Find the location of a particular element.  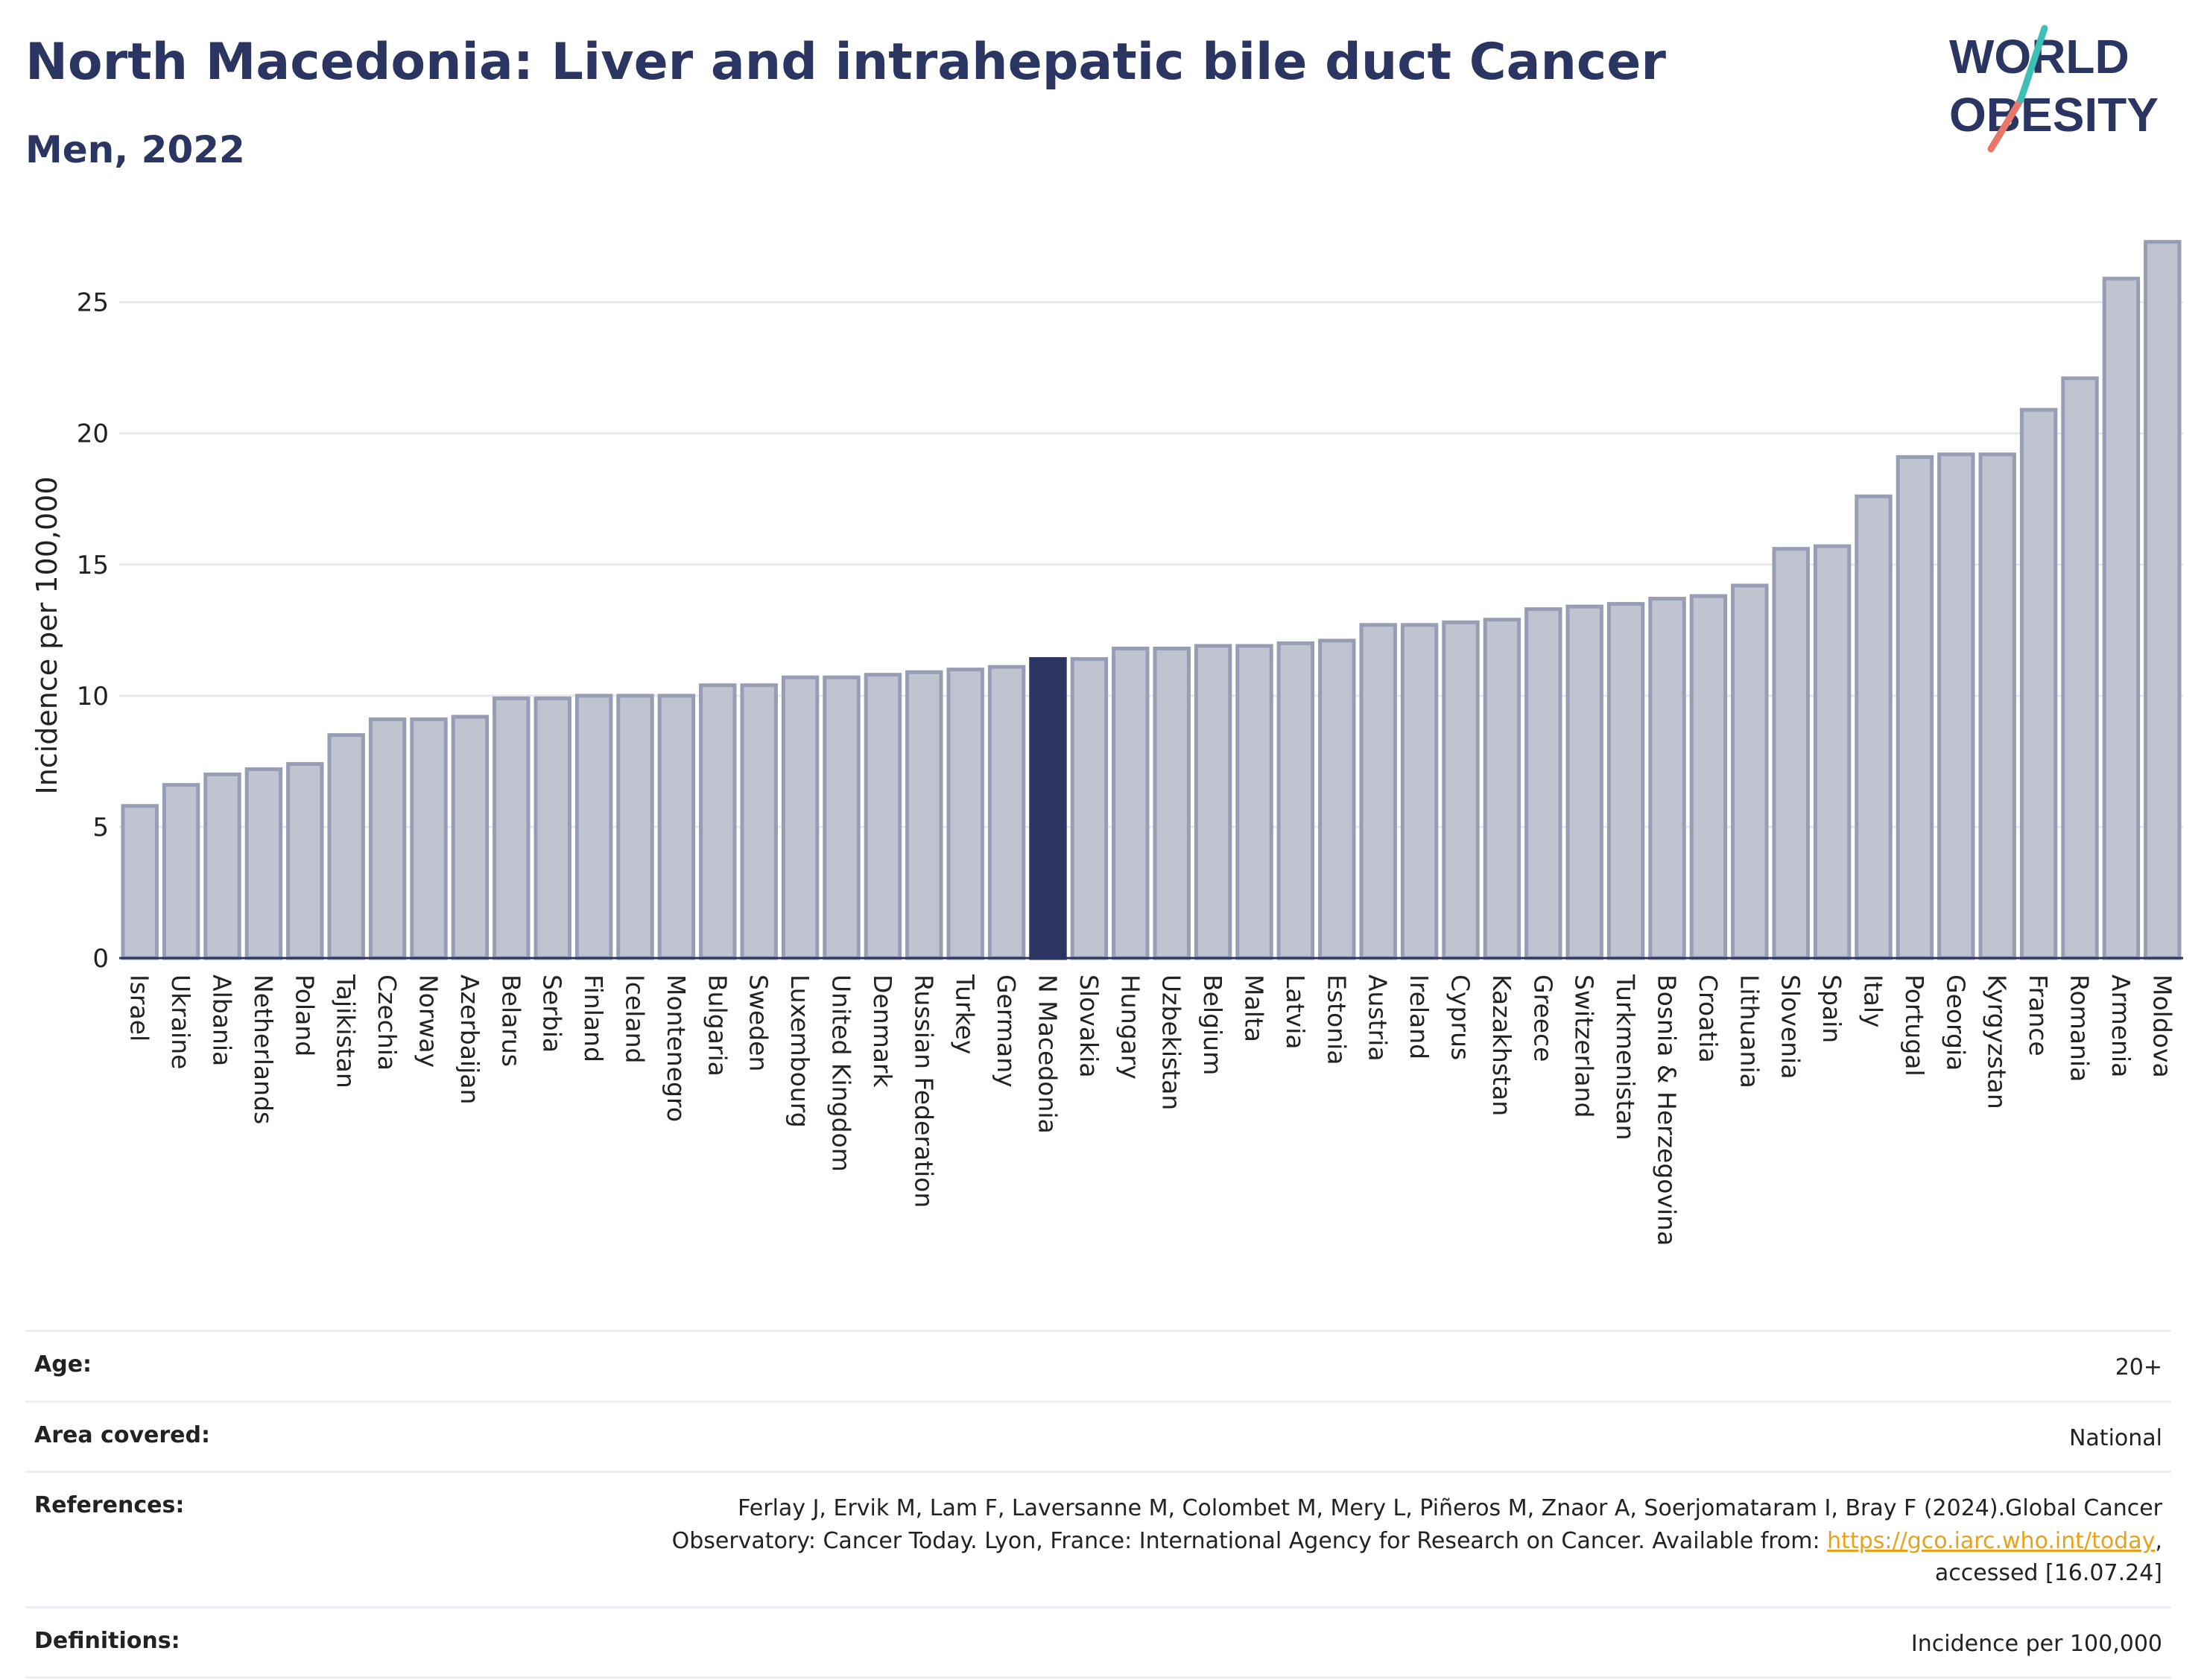

x-tick-label: Poland is located at coordinates (304, 1015).